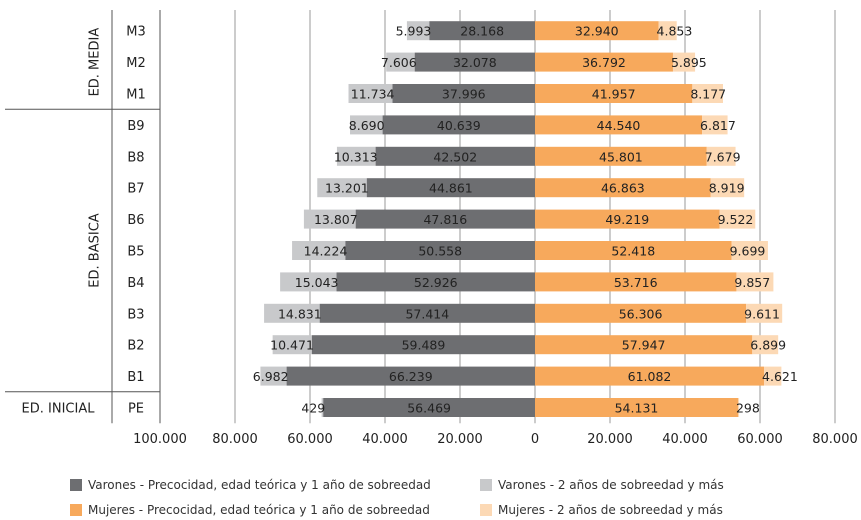  What do you see at coordinates (429, 408) in the screenshot?
I see `data-label-varones-teorica: 56.469` at bounding box center [429, 408].